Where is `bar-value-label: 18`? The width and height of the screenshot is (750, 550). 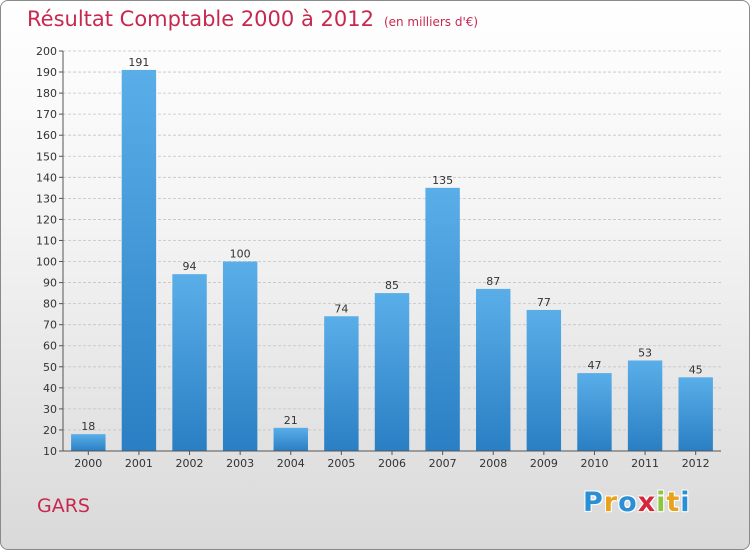 bar-value-label: 18 is located at coordinates (88, 426).